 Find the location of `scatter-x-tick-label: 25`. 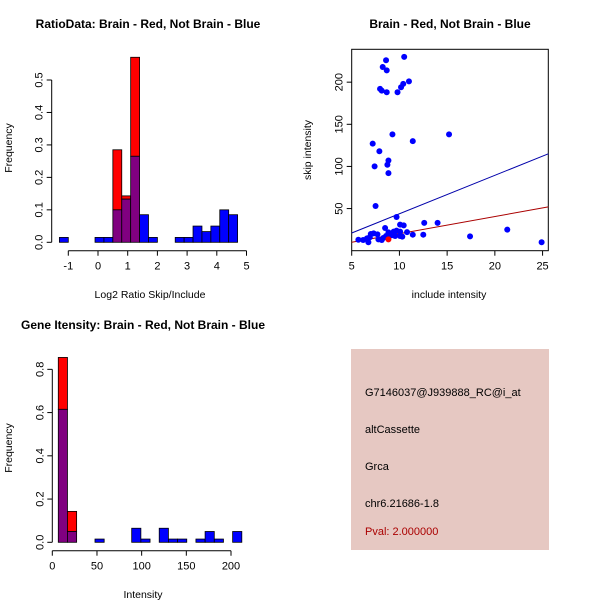

scatter-x-tick-label: 25 is located at coordinates (542, 267).